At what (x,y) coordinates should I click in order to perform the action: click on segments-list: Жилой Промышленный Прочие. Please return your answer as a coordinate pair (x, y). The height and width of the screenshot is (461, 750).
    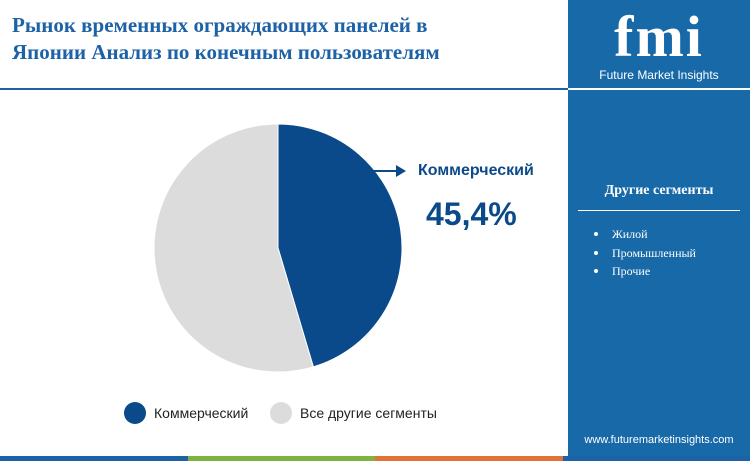
    Looking at the image, I should click on (645, 253).